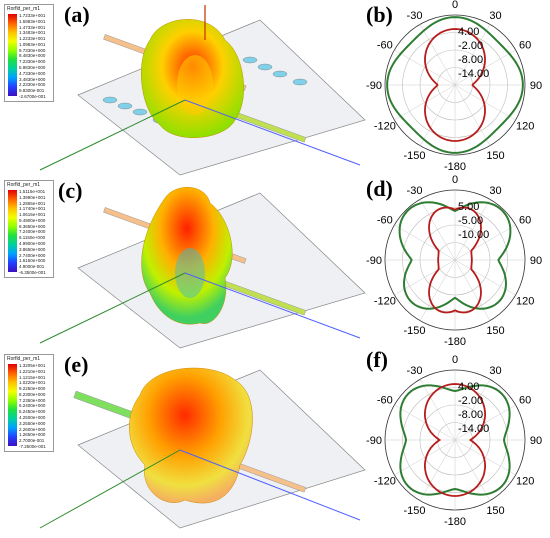  Describe the element at coordinates (379, 188) in the screenshot. I see `panel-label-d: (d)` at that location.